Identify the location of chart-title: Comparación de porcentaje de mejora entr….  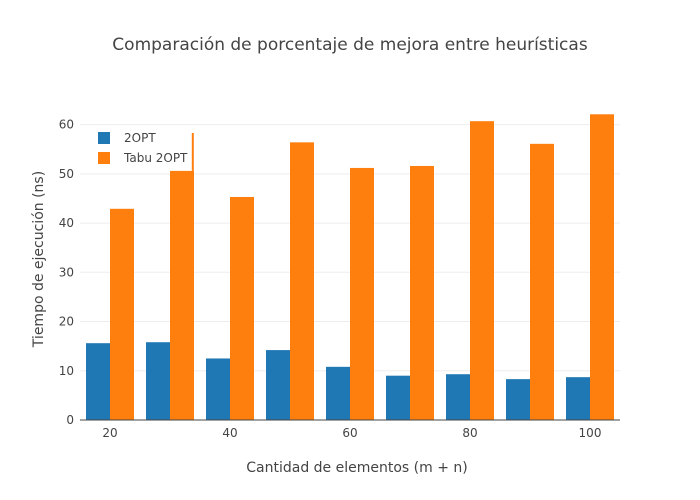
(350, 45).